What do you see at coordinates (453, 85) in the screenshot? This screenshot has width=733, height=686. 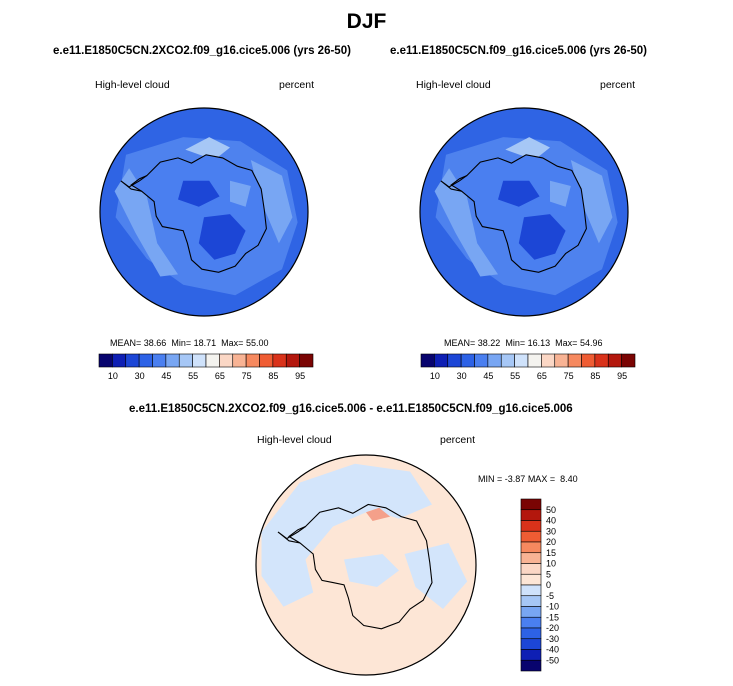 I see `panel2-left-label: High-level cloud` at bounding box center [453, 85].